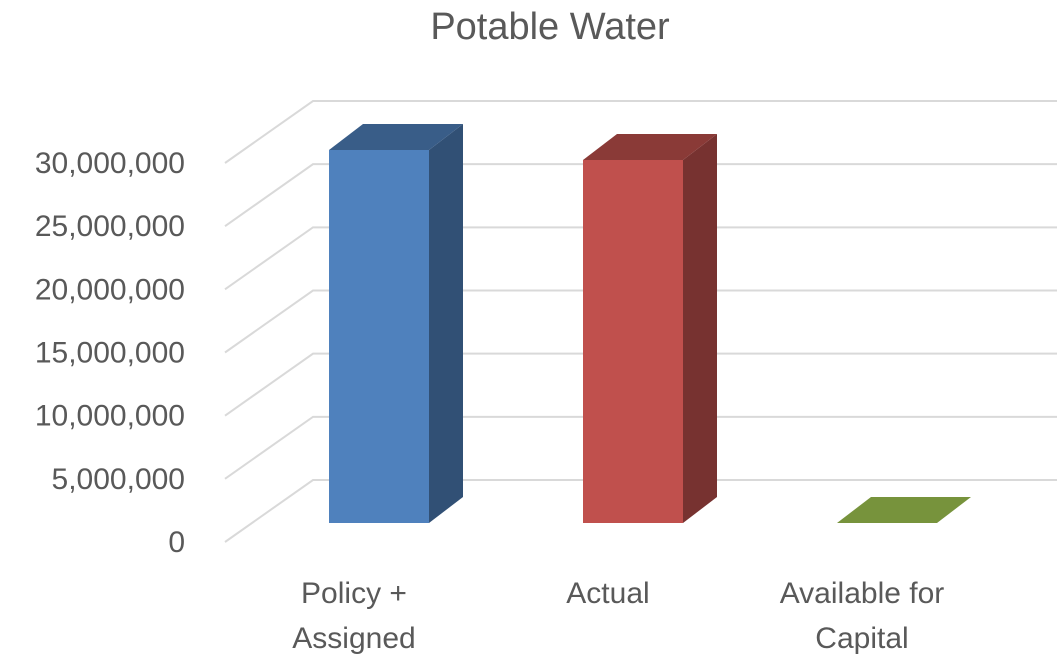 Image resolution: width=1057 pixels, height=655 pixels. Describe the element at coordinates (110, 289) in the screenshot. I see `y-tick-label: 20,000,000` at that location.